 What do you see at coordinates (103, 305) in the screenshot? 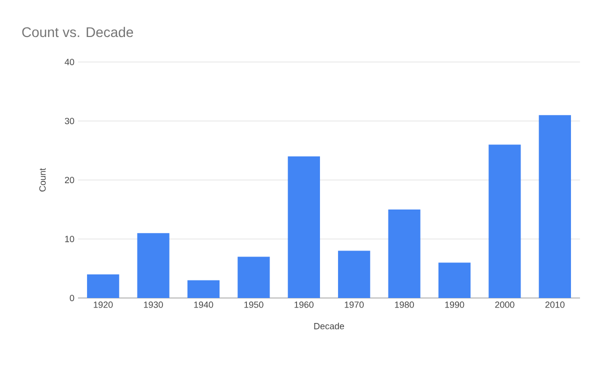
I see `x-tick-label: 1920` at bounding box center [103, 305].